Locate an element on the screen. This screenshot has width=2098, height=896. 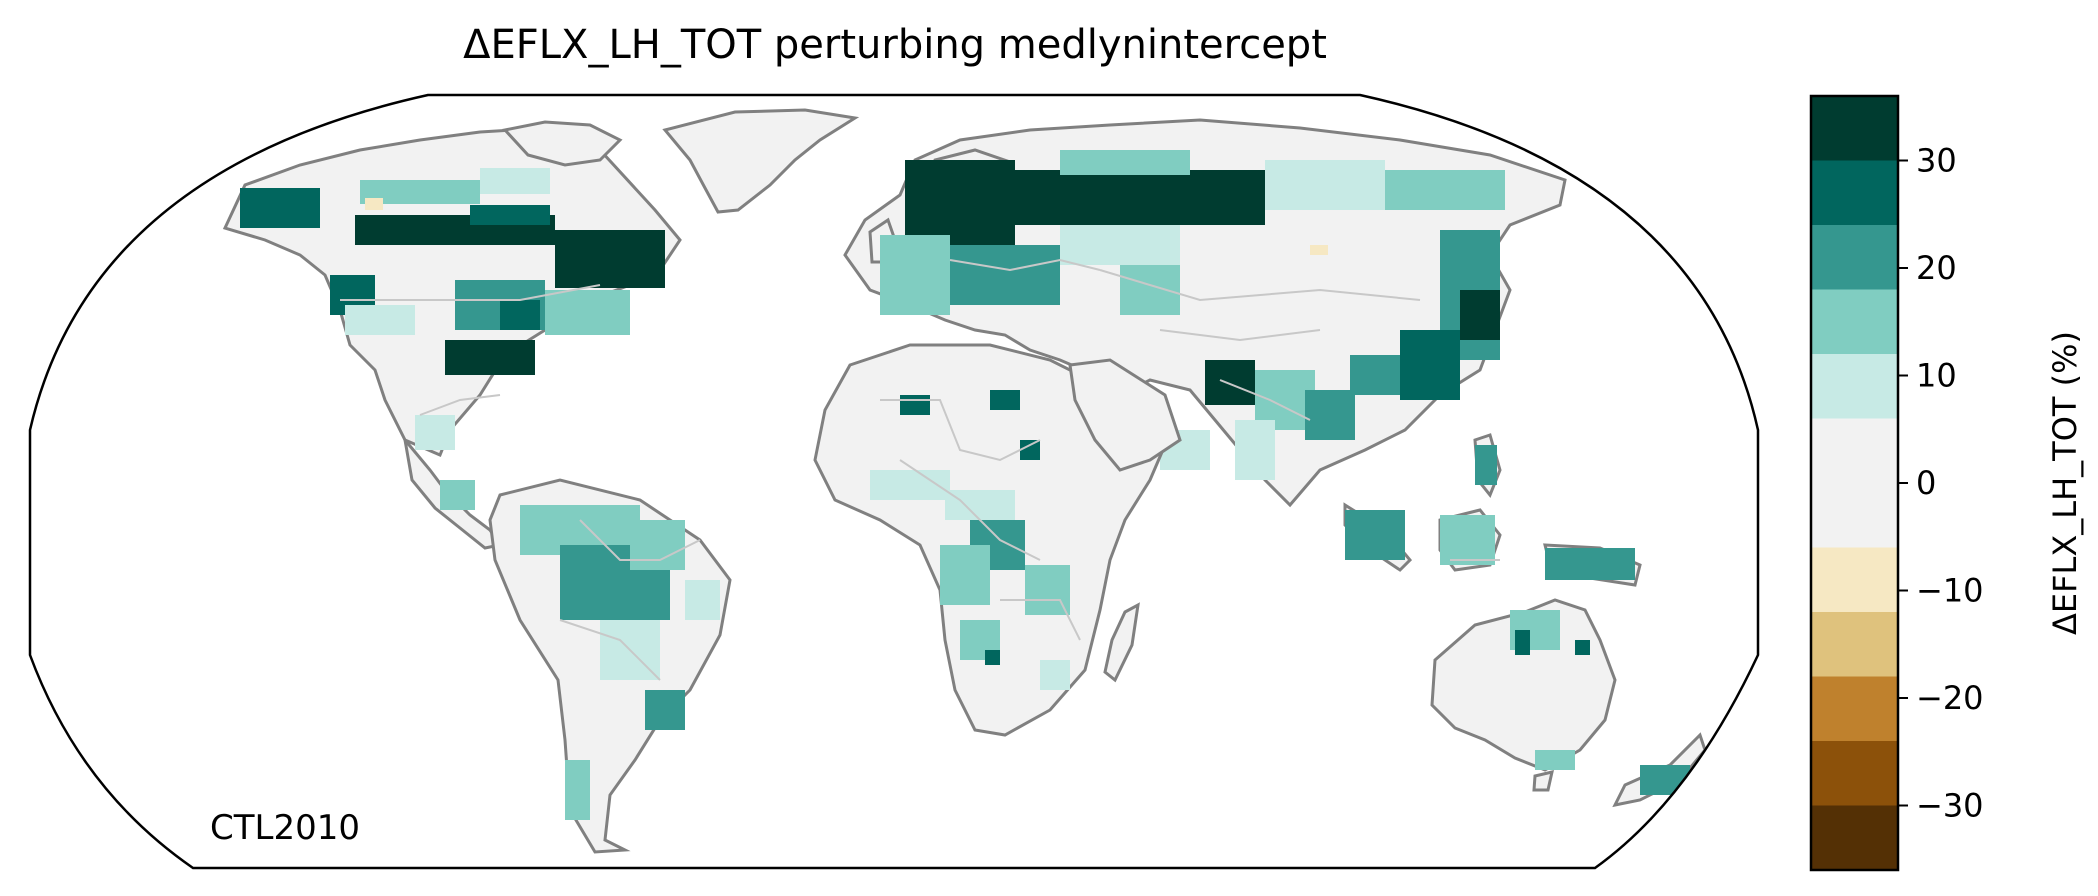
colorbar-bins is located at coordinates (1854, 483).